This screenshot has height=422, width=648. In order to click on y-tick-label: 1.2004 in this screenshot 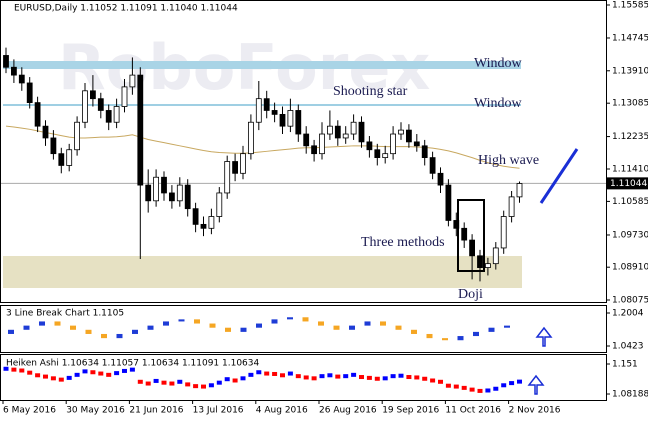, I will do `click(628, 314)`.